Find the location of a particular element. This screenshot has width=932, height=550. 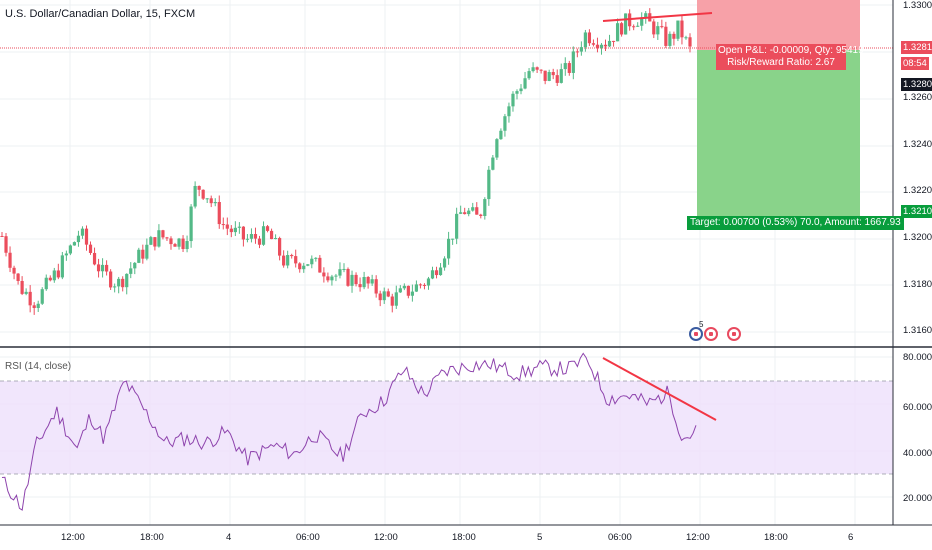

stop-loss-zone is located at coordinates (778, 25).